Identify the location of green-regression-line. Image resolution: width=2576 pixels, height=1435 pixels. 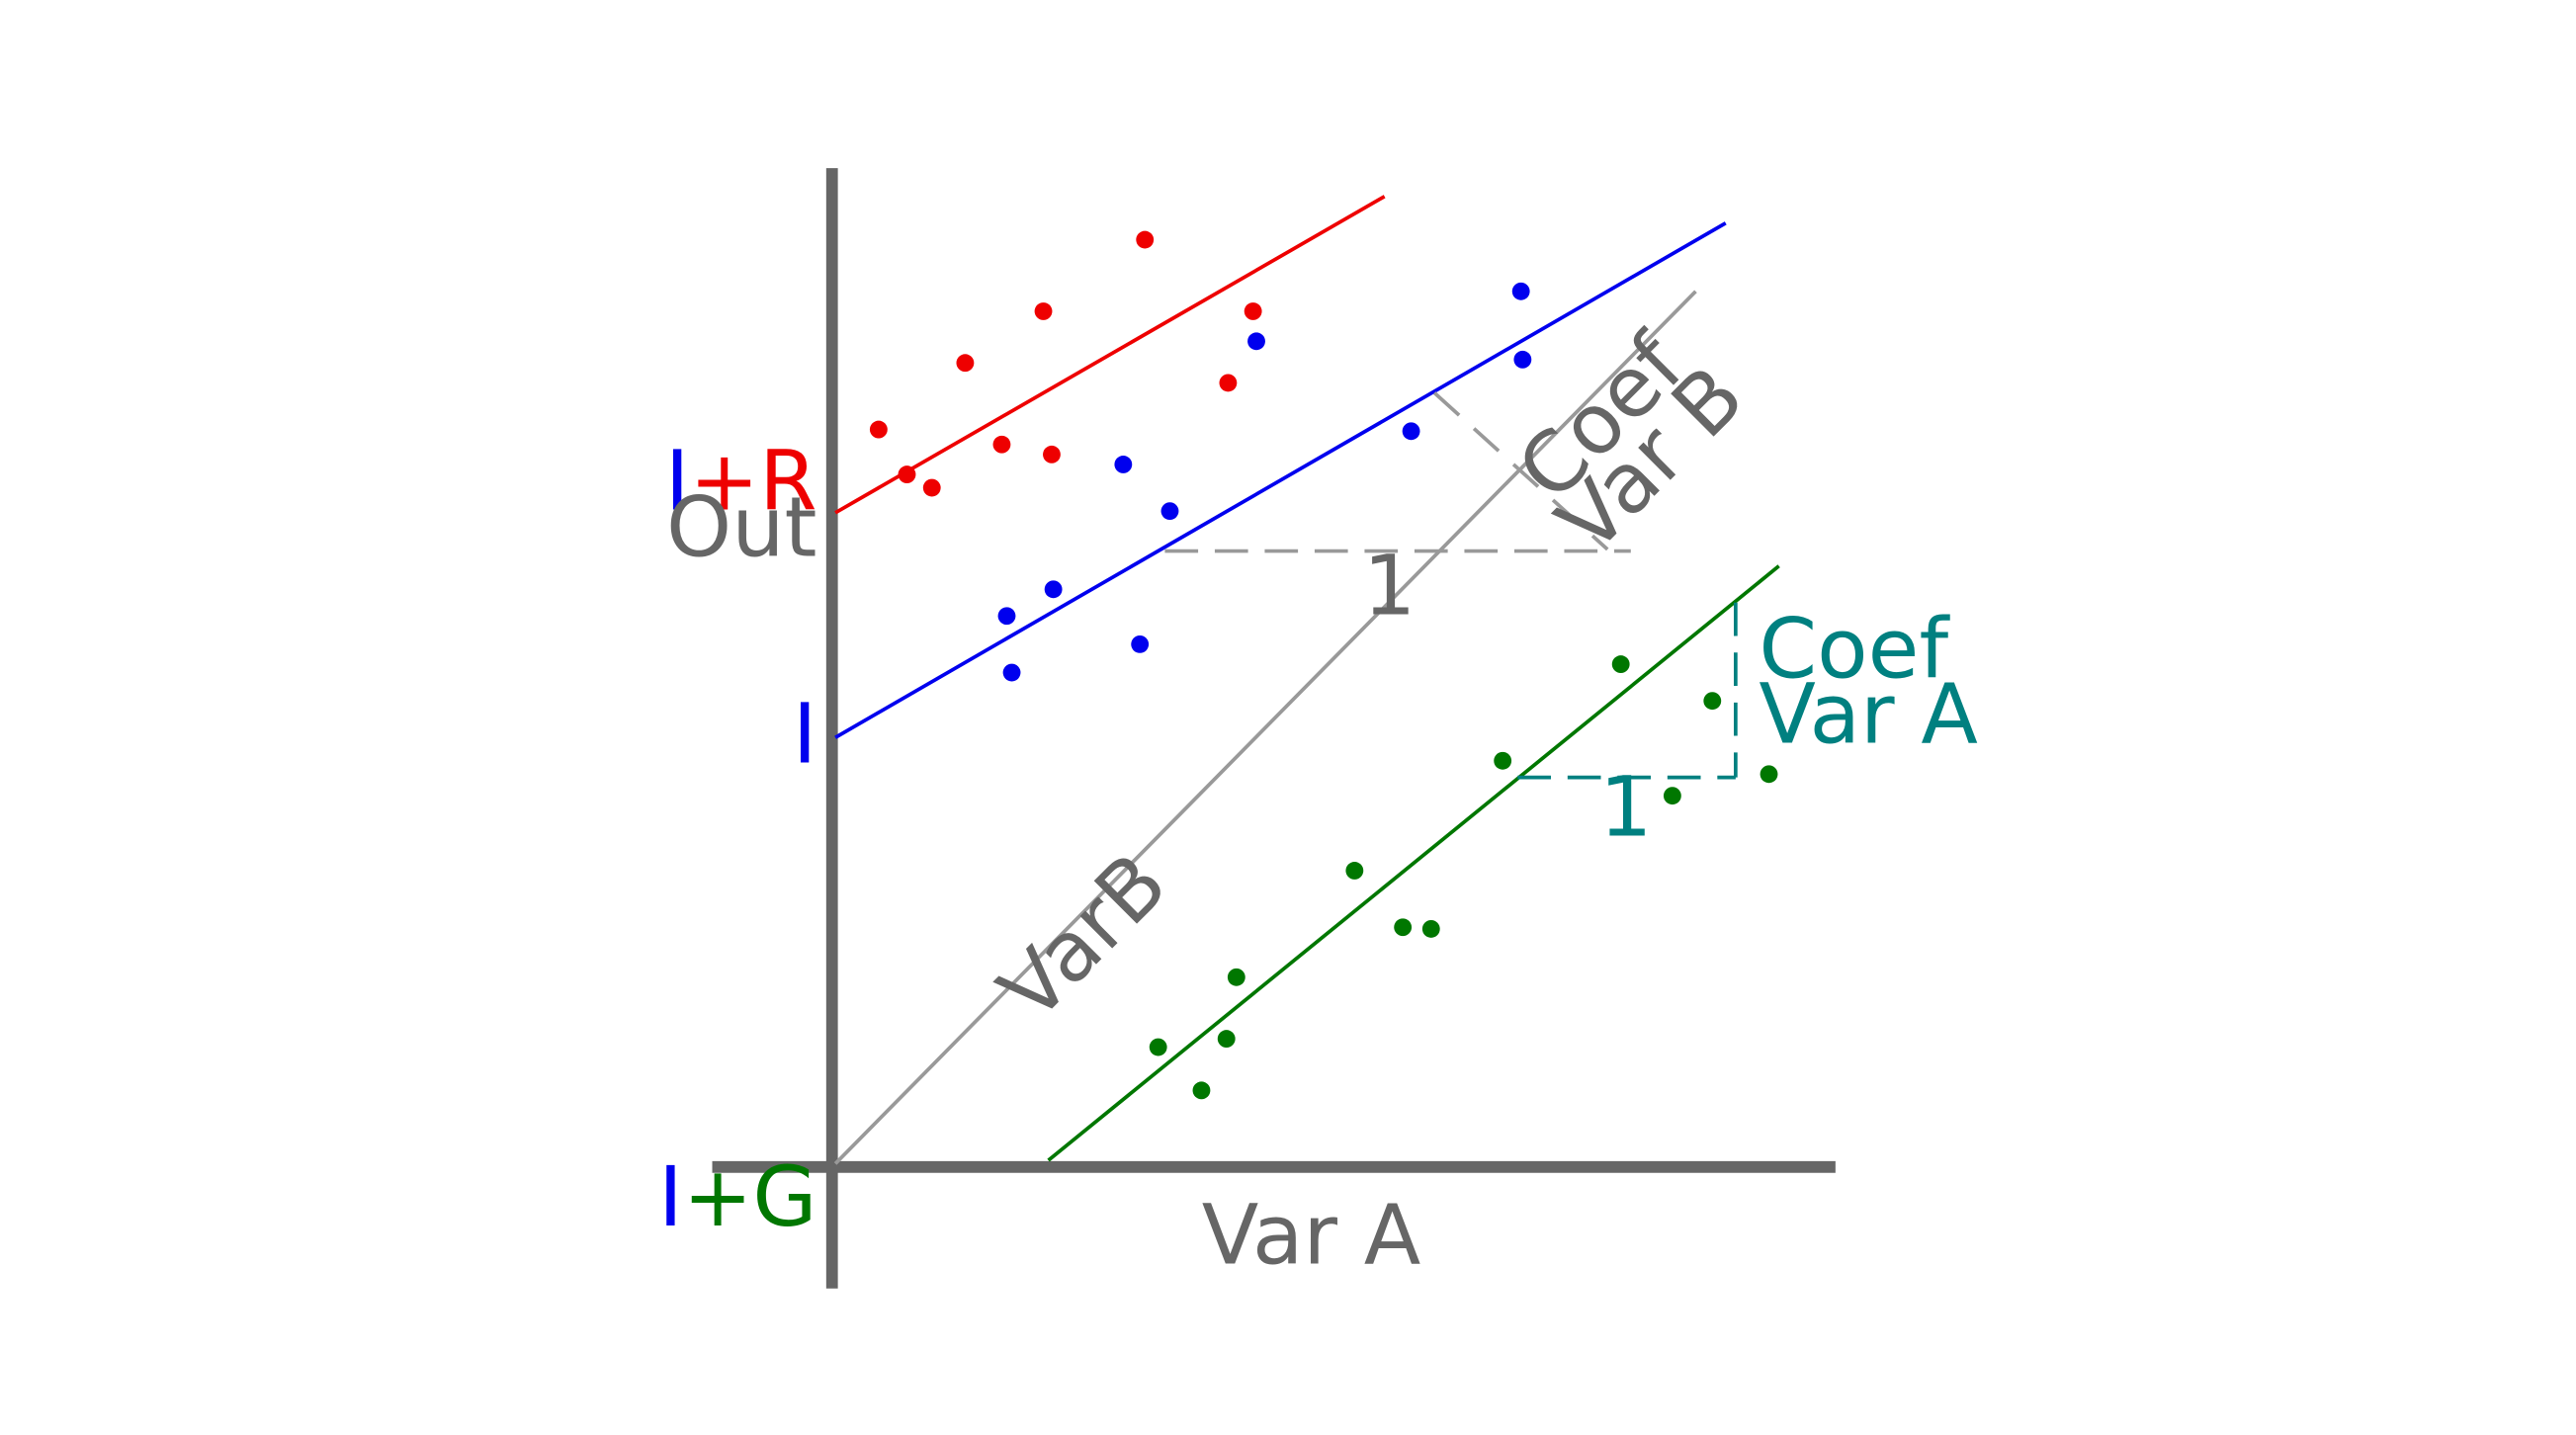
(1413, 863).